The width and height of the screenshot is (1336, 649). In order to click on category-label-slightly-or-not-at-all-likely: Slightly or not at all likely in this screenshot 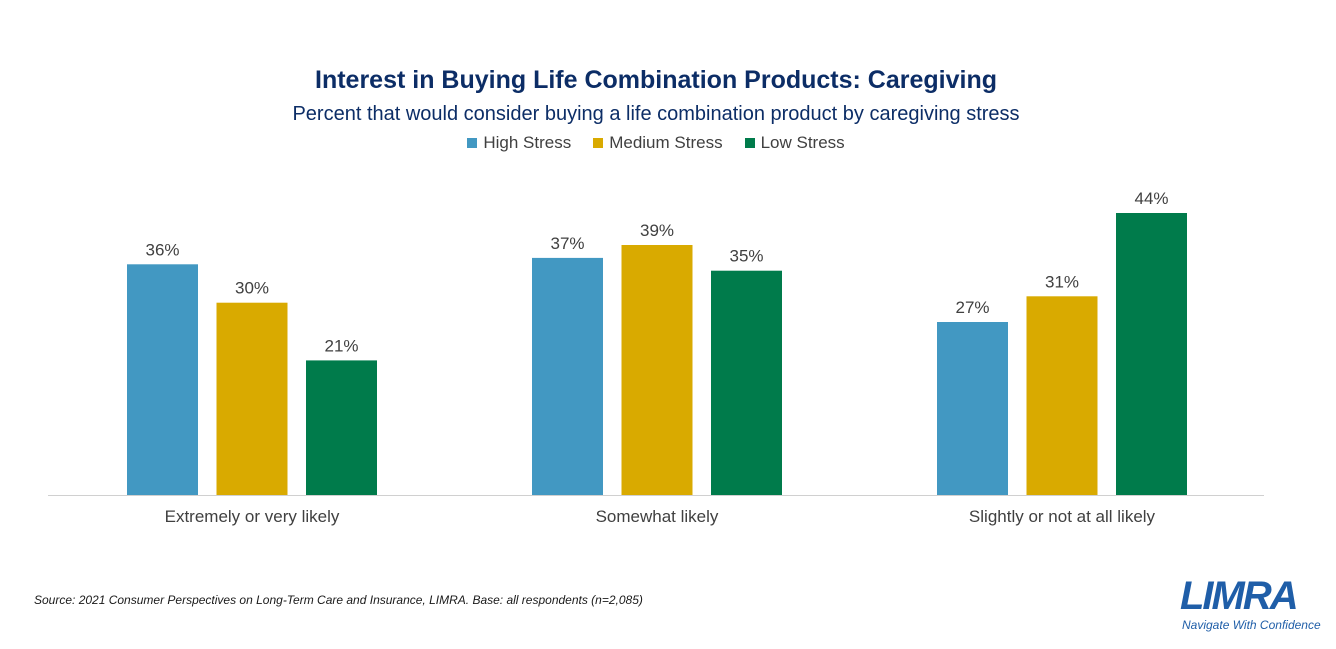, I will do `click(1062, 516)`.